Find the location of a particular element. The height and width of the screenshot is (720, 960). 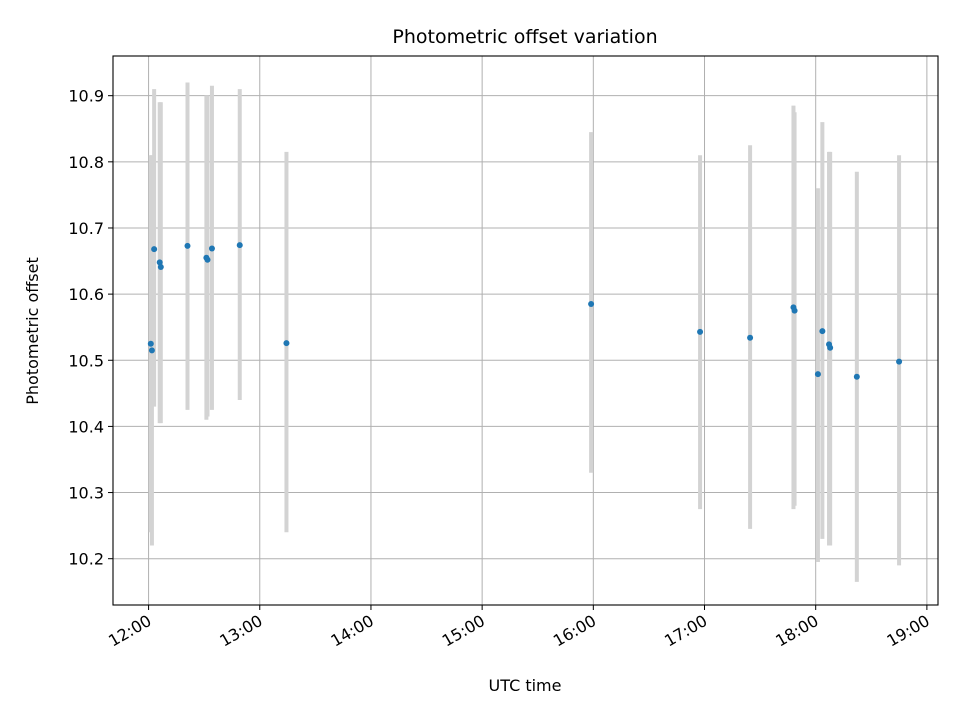

y-tick-label: 10.9 is located at coordinates (86, 96).